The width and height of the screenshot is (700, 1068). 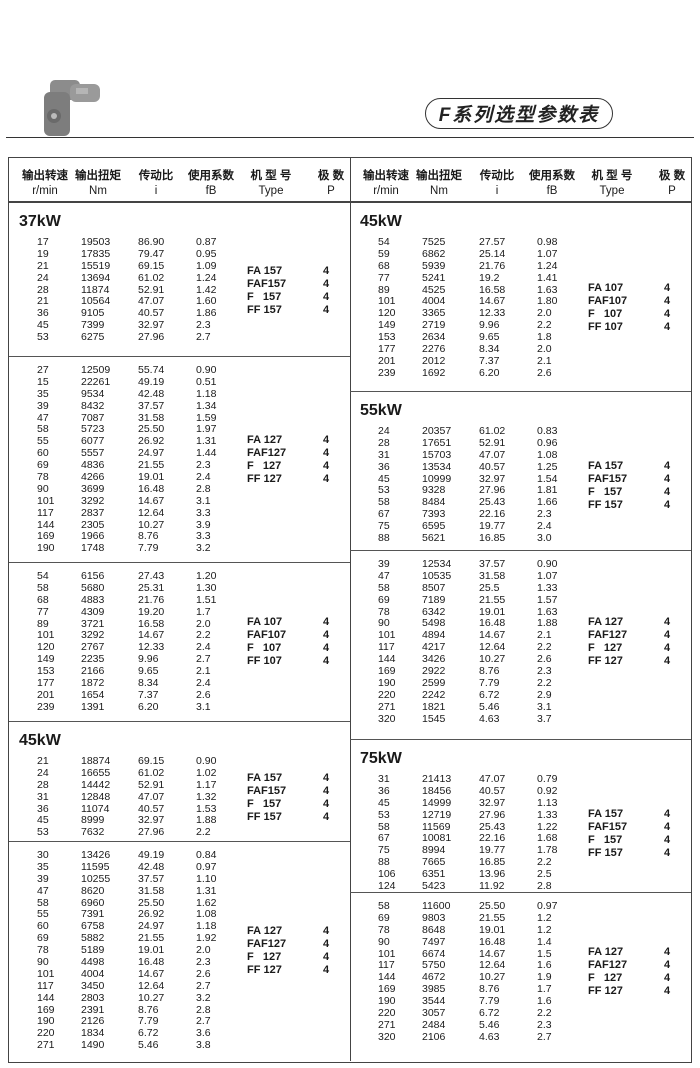 What do you see at coordinates (489, 360) in the screenshot?
I see `ratio: 7.37` at bounding box center [489, 360].